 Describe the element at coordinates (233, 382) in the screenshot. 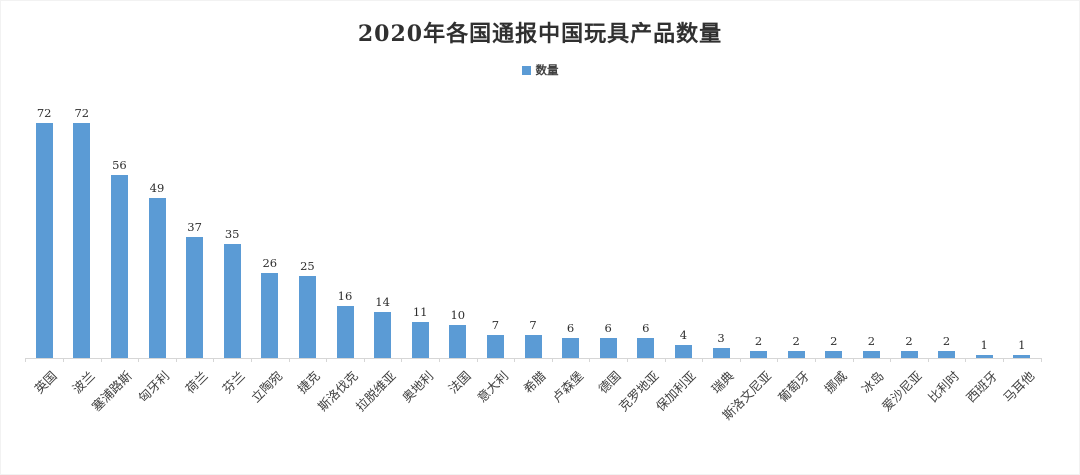

I see `x-axis-category-label: 芬兰` at that location.